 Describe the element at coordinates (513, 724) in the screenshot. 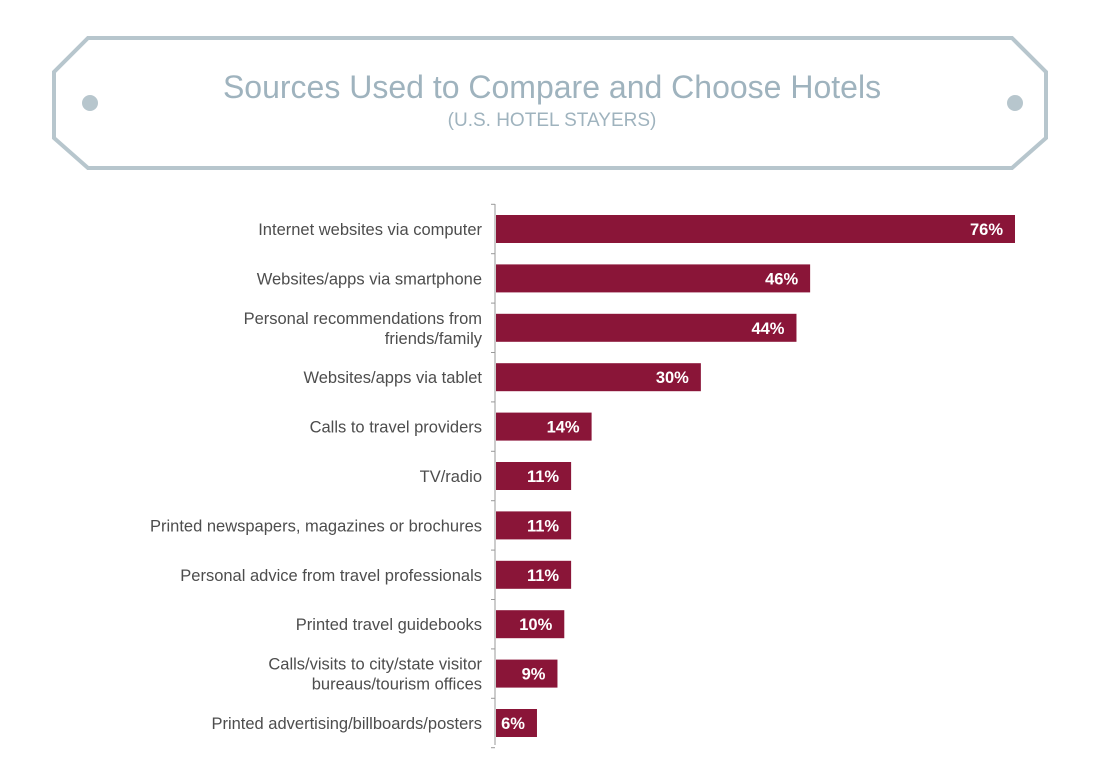

I see `value-label: 6%` at that location.